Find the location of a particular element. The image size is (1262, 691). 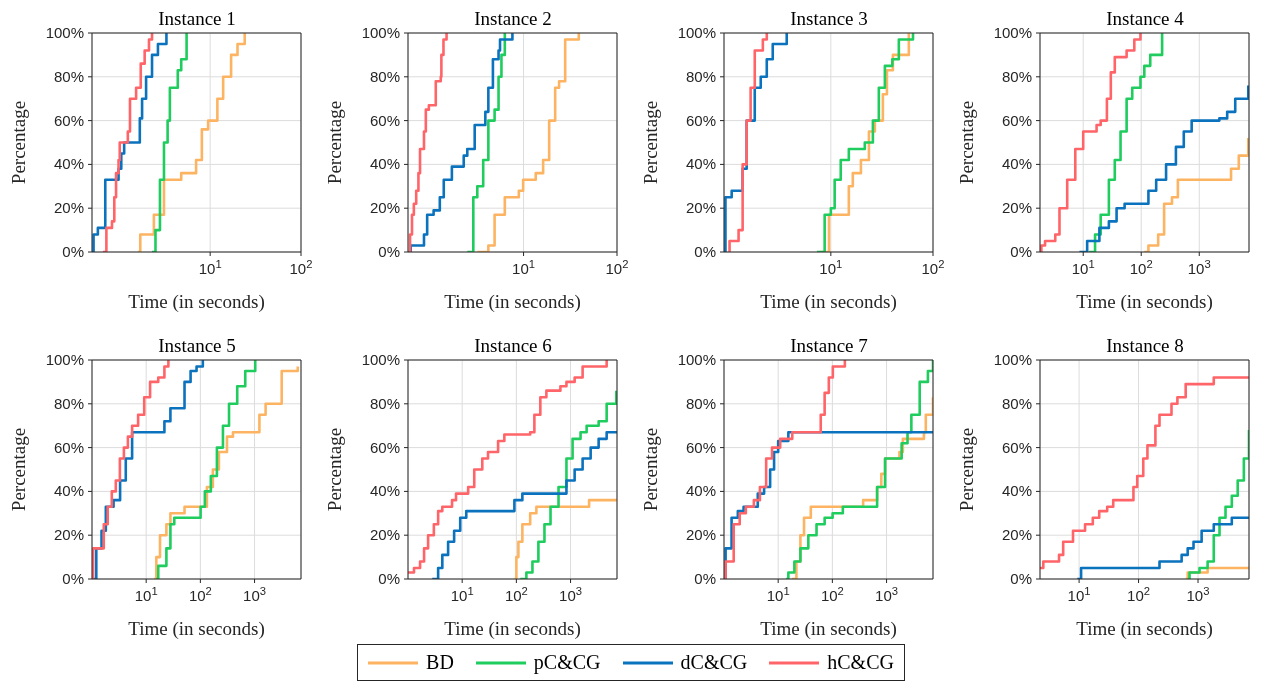

chart-title: Instance 5 is located at coordinates (197, 346).